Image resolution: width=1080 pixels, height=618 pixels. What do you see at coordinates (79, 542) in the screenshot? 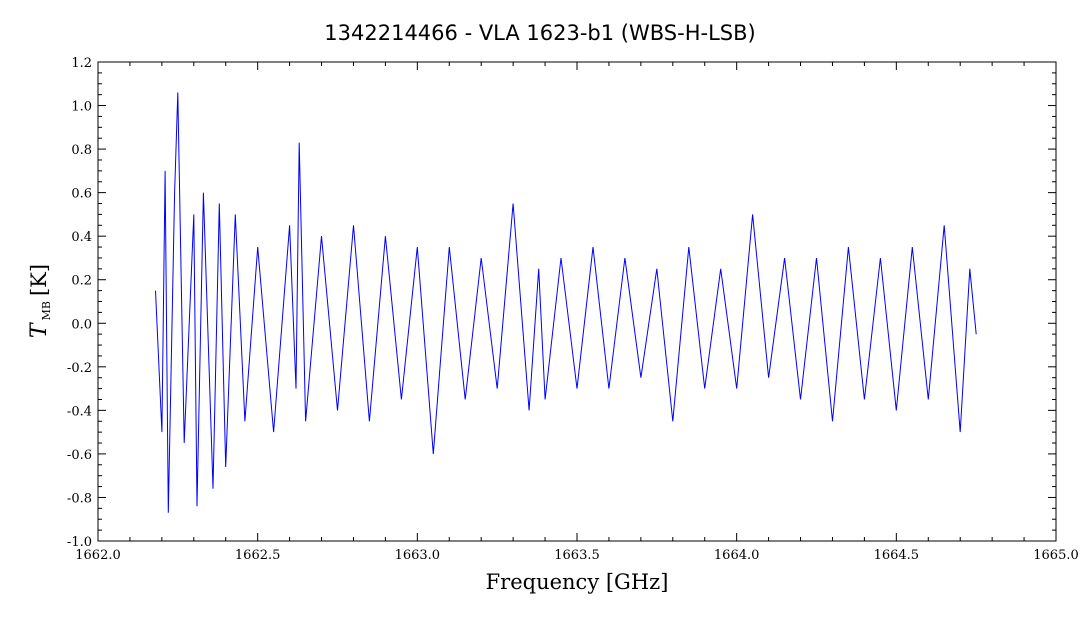
I see `y-tick-label: -1.0` at bounding box center [79, 542].